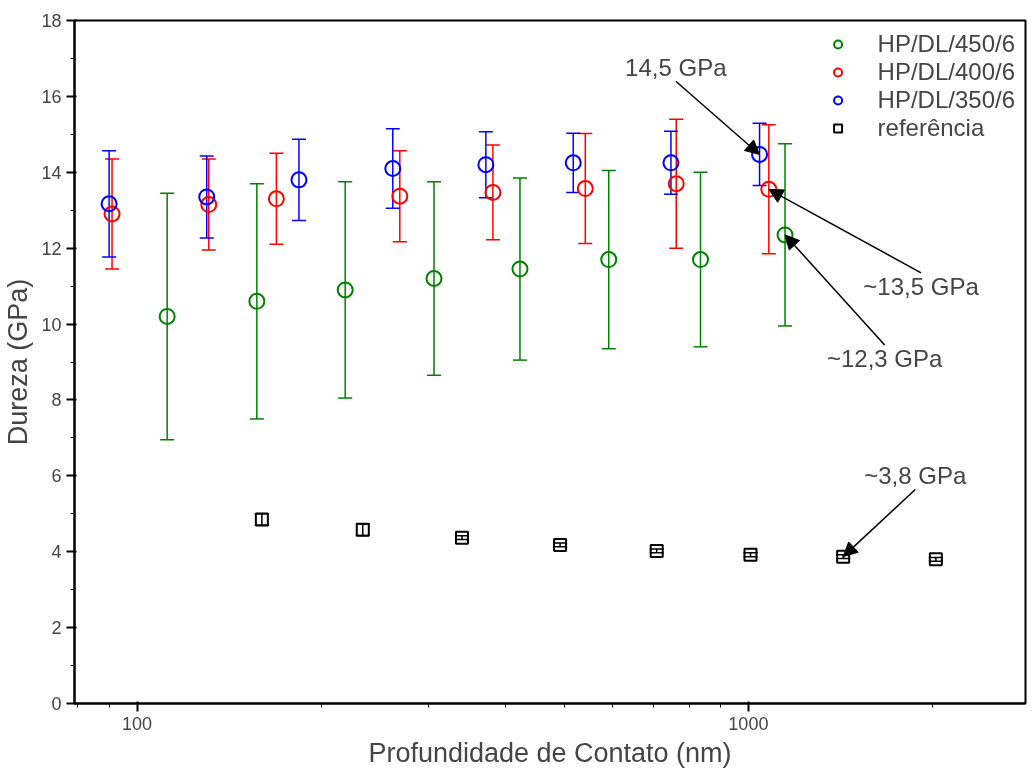 This screenshot has width=1035, height=778. What do you see at coordinates (915, 476) in the screenshot?
I see `annotation: ~3,8 GPa` at bounding box center [915, 476].